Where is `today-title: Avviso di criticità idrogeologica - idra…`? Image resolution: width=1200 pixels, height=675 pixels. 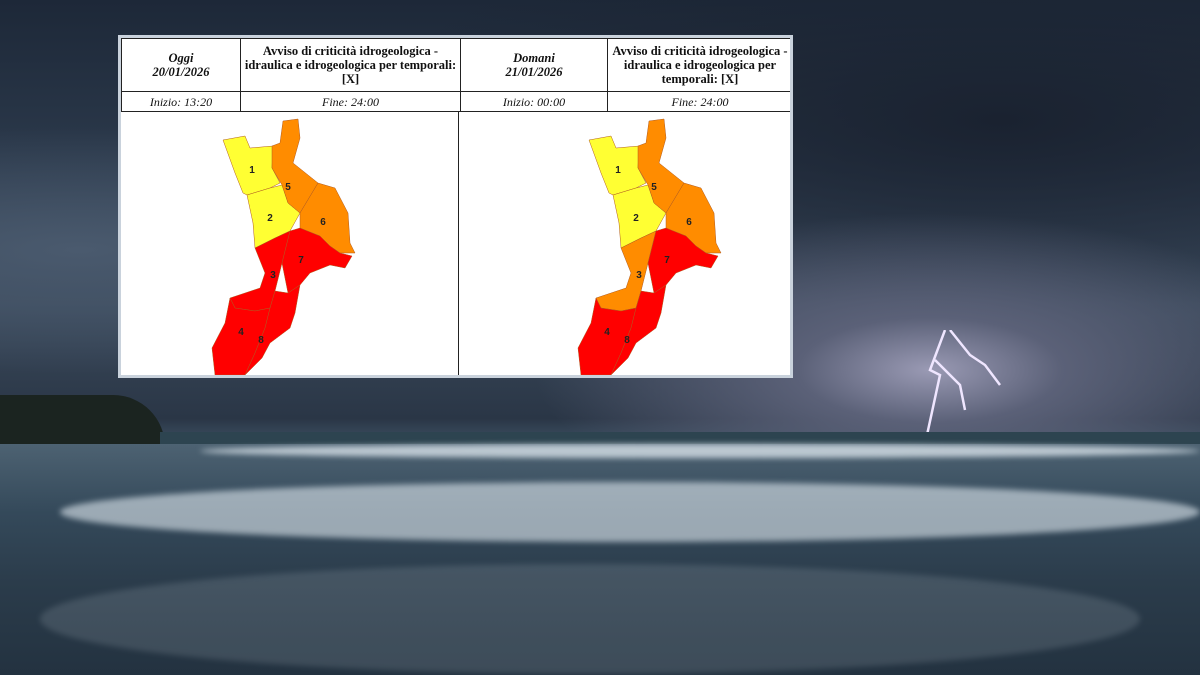
today-title: Avviso di criticità idrogeologica - idra… is located at coordinates (350, 65).